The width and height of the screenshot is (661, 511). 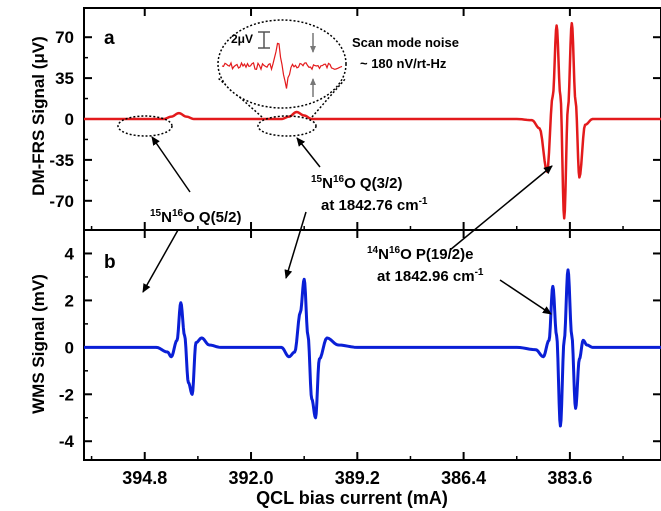 I want to click on noise-inset: 2μV, so click(x=282, y=68).